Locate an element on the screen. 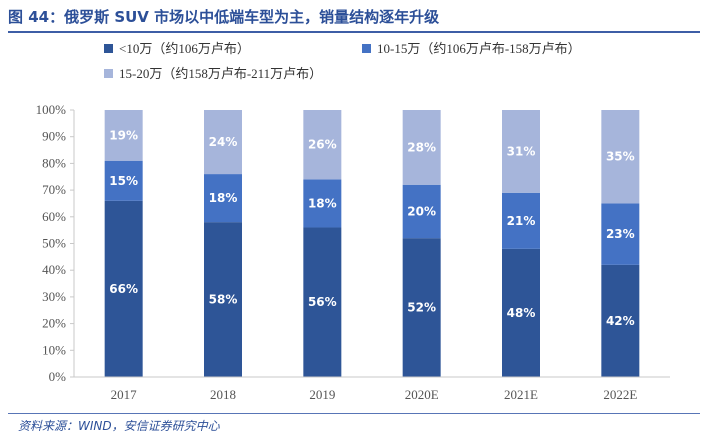  x-tick-label: 2021E is located at coordinates (521, 394).